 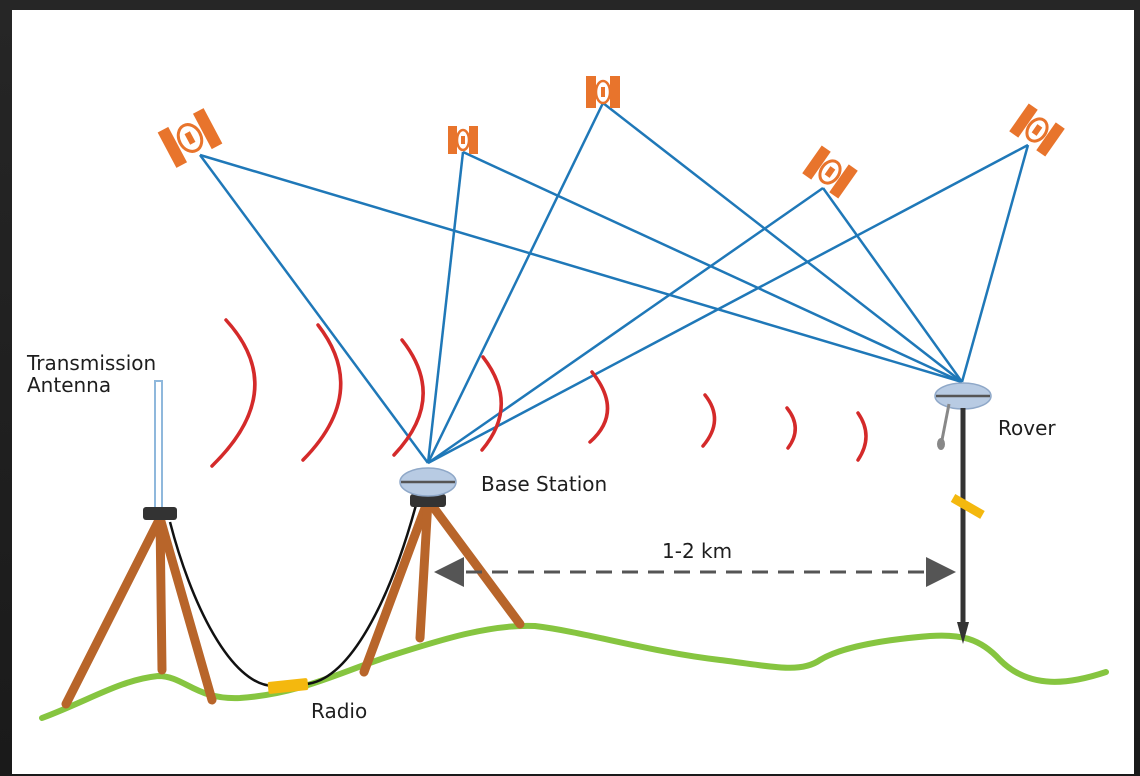 What do you see at coordinates (92, 363) in the screenshot?
I see `transmission-antenna-label-line1: Transmission` at bounding box center [92, 363].